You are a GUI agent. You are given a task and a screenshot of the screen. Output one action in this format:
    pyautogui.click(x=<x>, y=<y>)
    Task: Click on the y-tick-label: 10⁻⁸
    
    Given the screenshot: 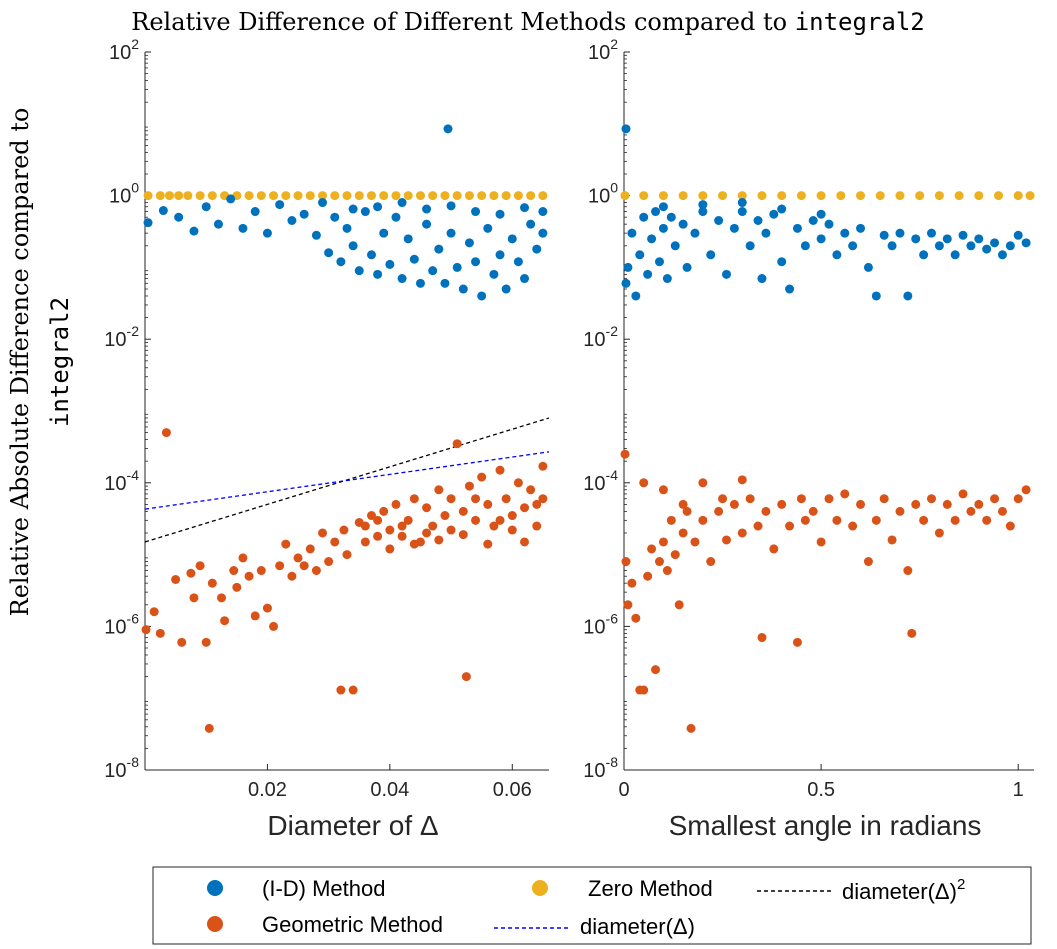 What is the action you would take?
    pyautogui.click(x=121, y=768)
    